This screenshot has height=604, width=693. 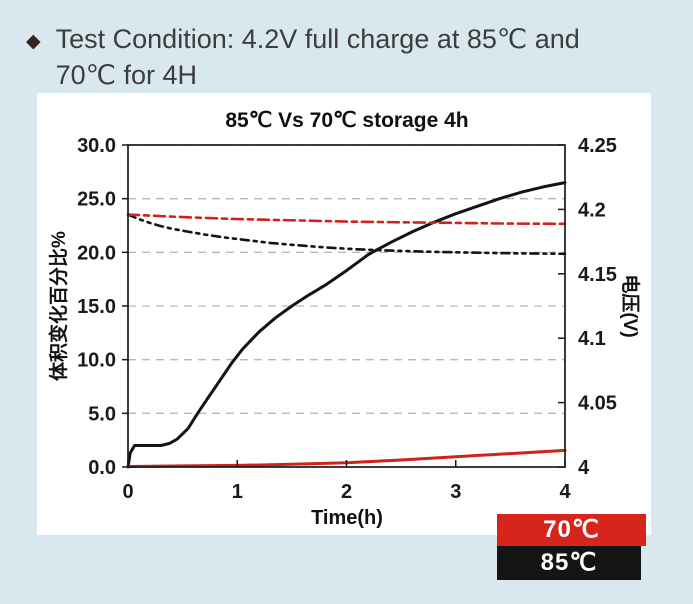 What do you see at coordinates (597, 146) in the screenshot?
I see `tick-label: 4.25` at bounding box center [597, 146].